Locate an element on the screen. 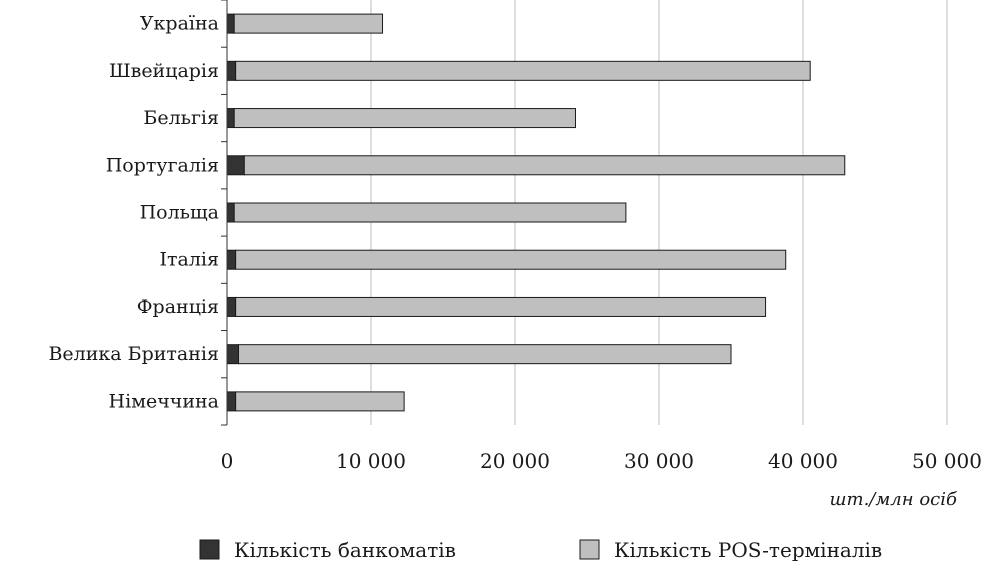 This screenshot has width=989, height=568. category-label: Бельгія is located at coordinates (181, 118).